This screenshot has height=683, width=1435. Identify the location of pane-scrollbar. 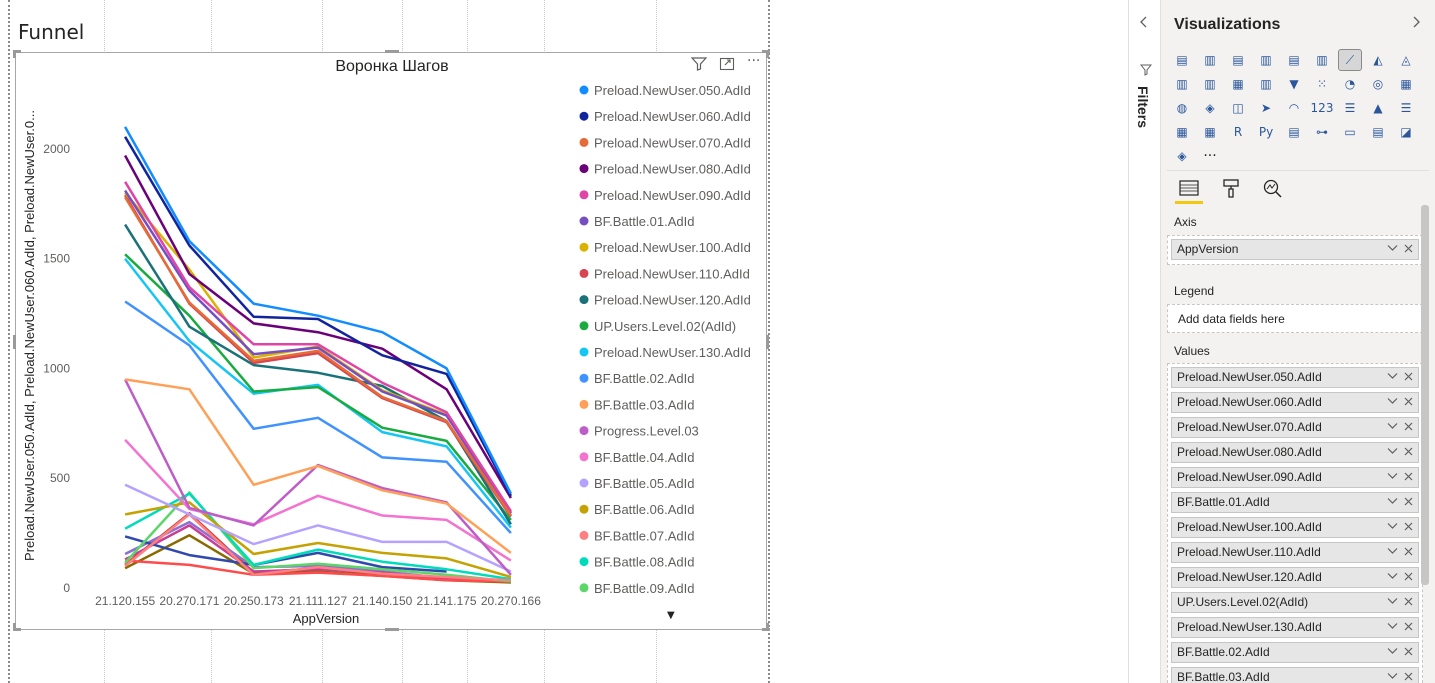
(1425, 395).